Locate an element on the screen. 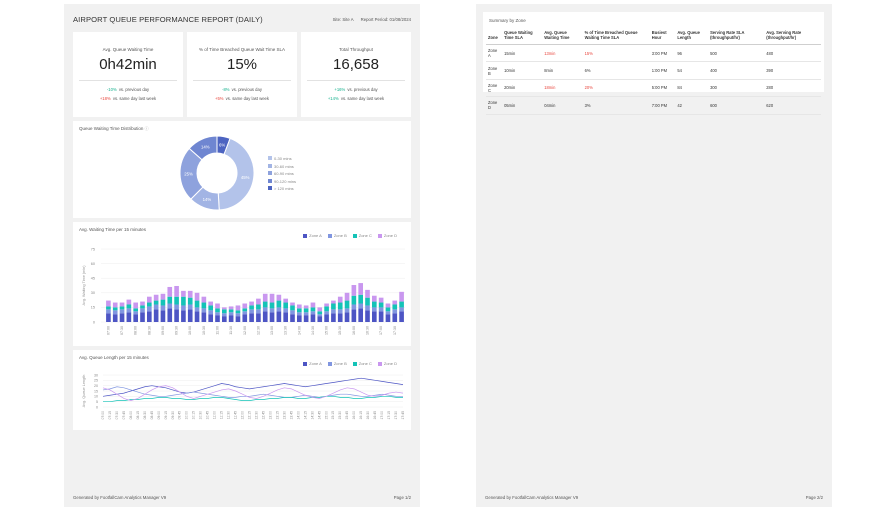 The height and width of the screenshot is (511, 894). column-header: Serving Rate SLA (throughput/hr) is located at coordinates (736, 36).